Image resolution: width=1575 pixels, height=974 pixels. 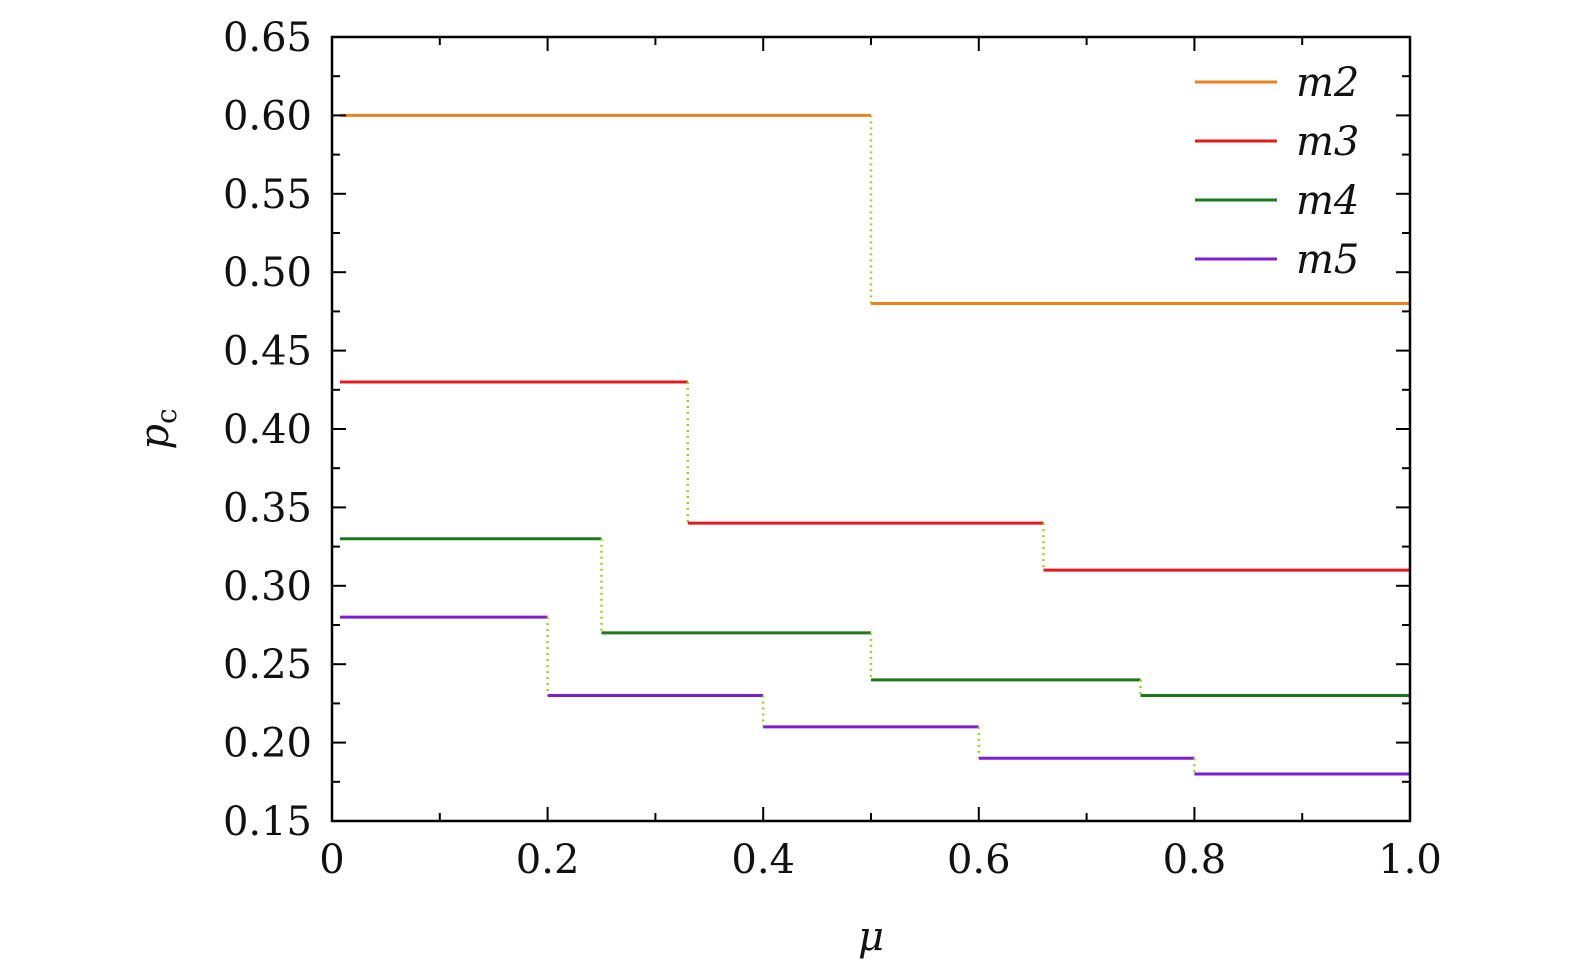 I want to click on legend-label: m2, so click(x=1327, y=83).